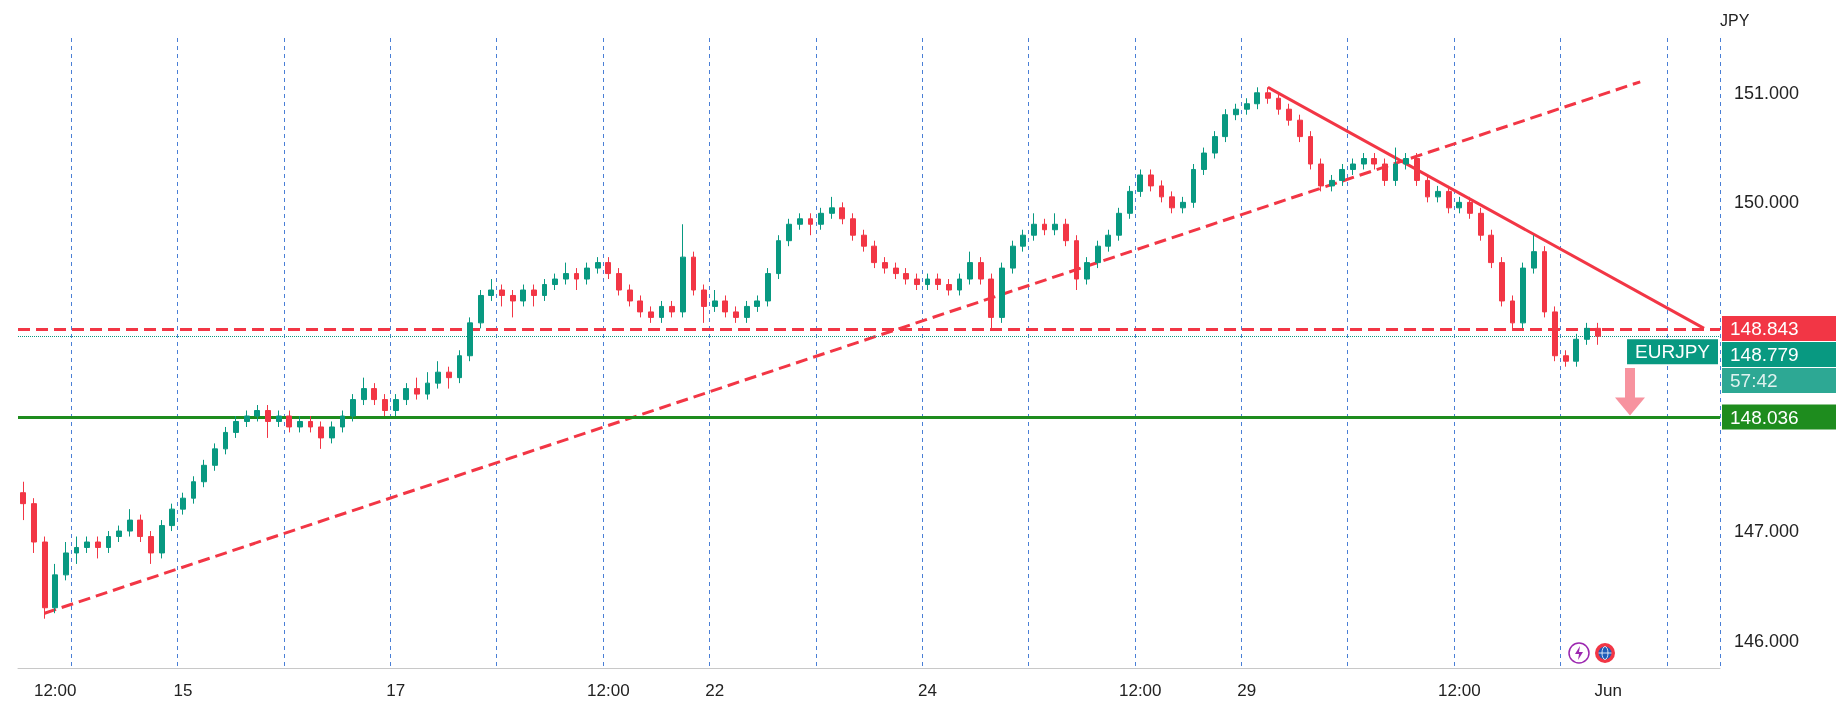 This screenshot has height=724, width=1848. I want to click on y-tick-label: 150.000, so click(1767, 202).